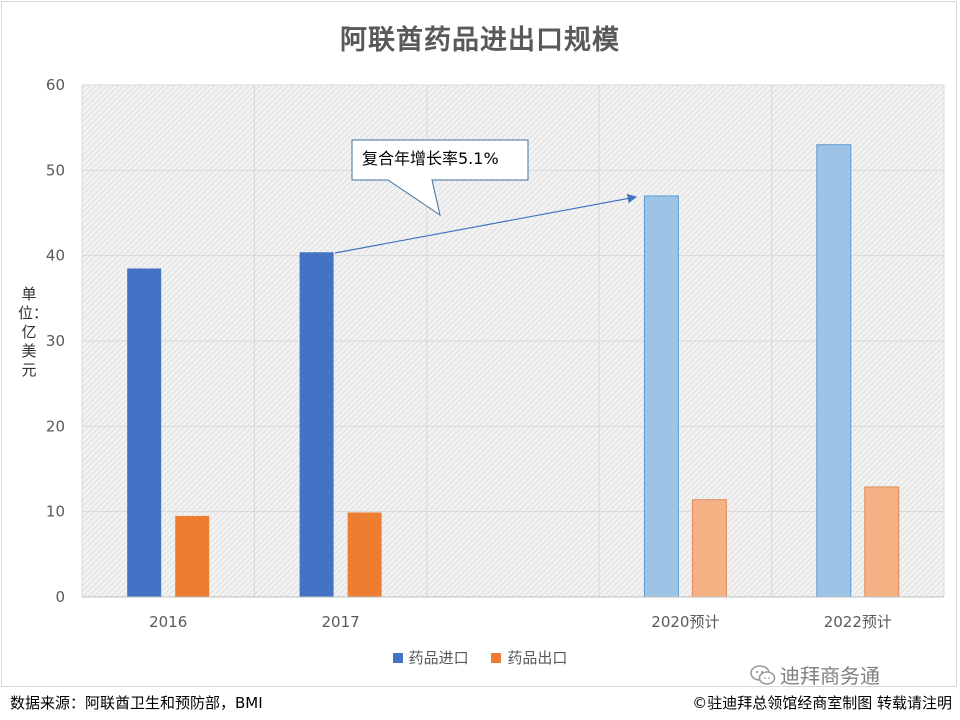 This screenshot has width=960, height=720. Describe the element at coordinates (55, 512) in the screenshot. I see `y-tick-label: 10` at that location.